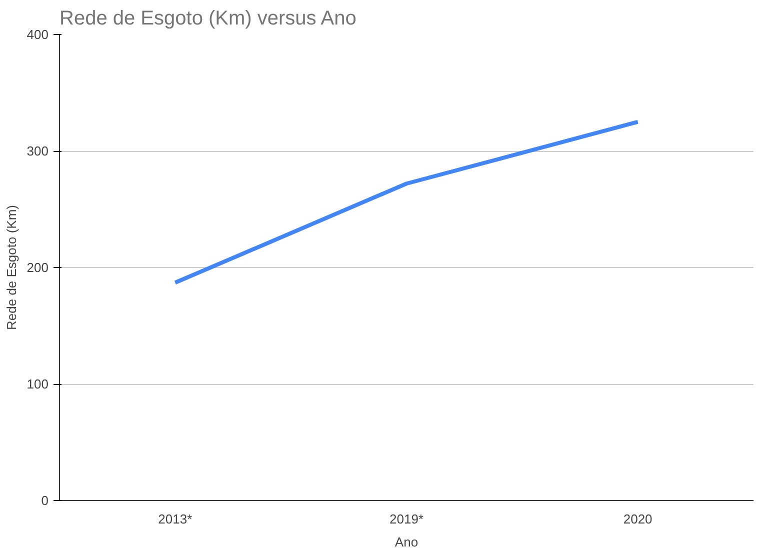 The height and width of the screenshot is (554, 769). What do you see at coordinates (37, 384) in the screenshot?
I see `y-tick-label: 100` at bounding box center [37, 384].